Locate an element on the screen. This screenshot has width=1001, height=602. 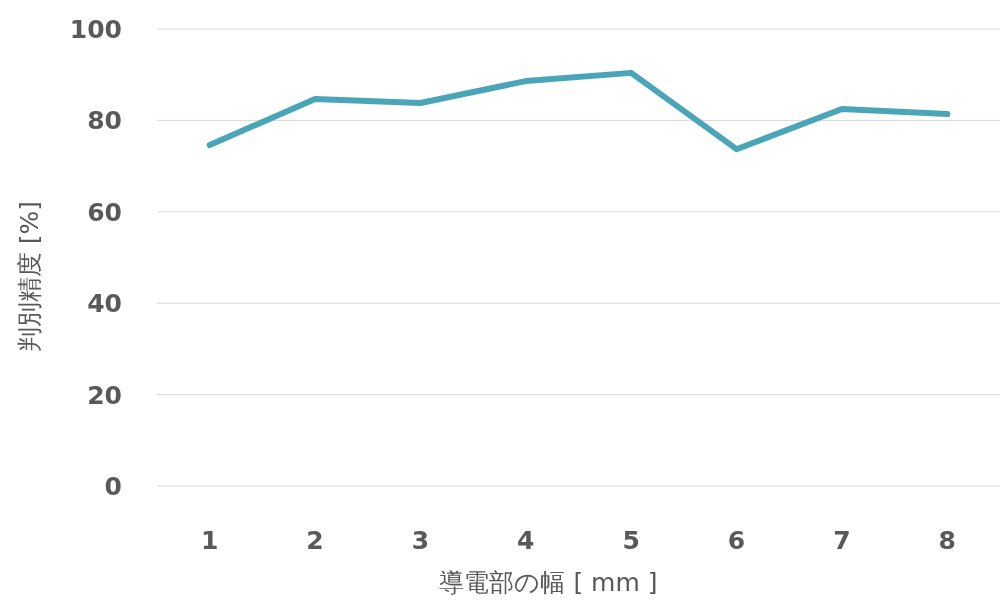
y-axis-title: 判別精度 [%] is located at coordinates (29, 276).